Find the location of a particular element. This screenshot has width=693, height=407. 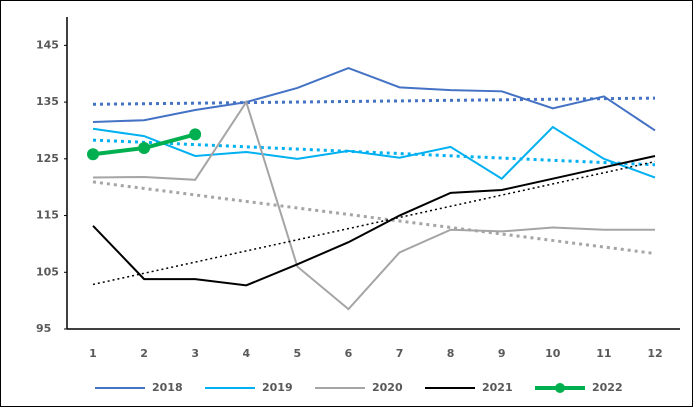

y-tick-label: 145 is located at coordinates (47, 44).